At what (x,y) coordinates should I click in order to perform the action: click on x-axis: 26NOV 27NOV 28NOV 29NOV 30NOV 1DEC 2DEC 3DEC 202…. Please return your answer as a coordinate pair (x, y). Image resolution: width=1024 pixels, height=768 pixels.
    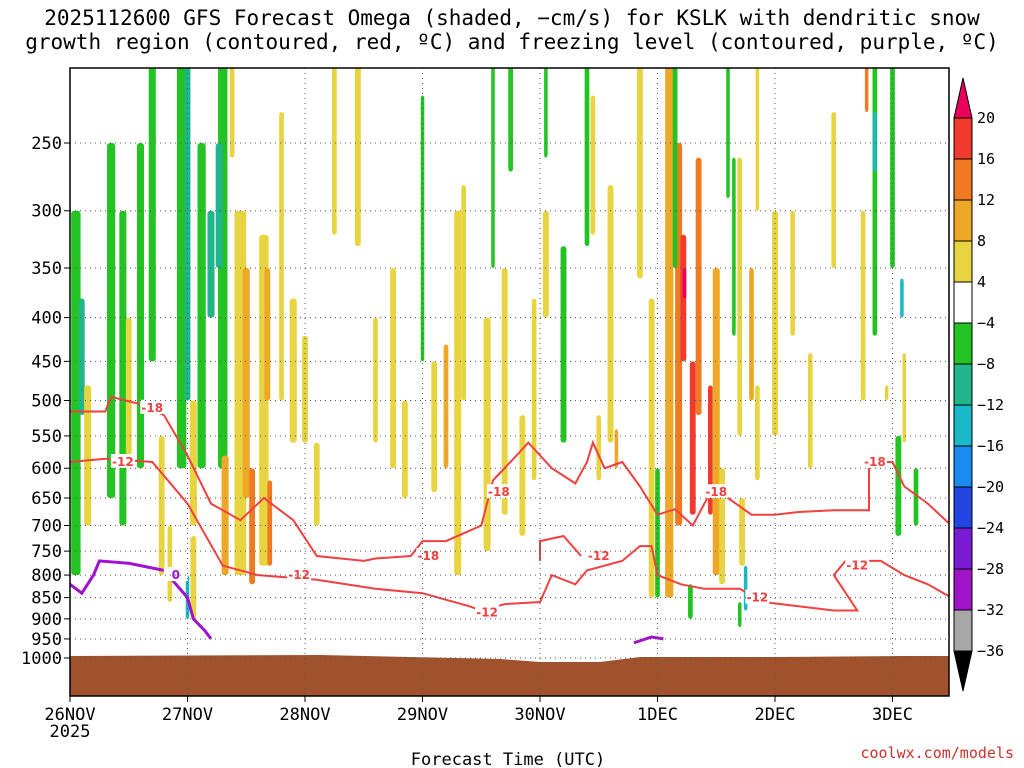
    Looking at the image, I should click on (478, 719).